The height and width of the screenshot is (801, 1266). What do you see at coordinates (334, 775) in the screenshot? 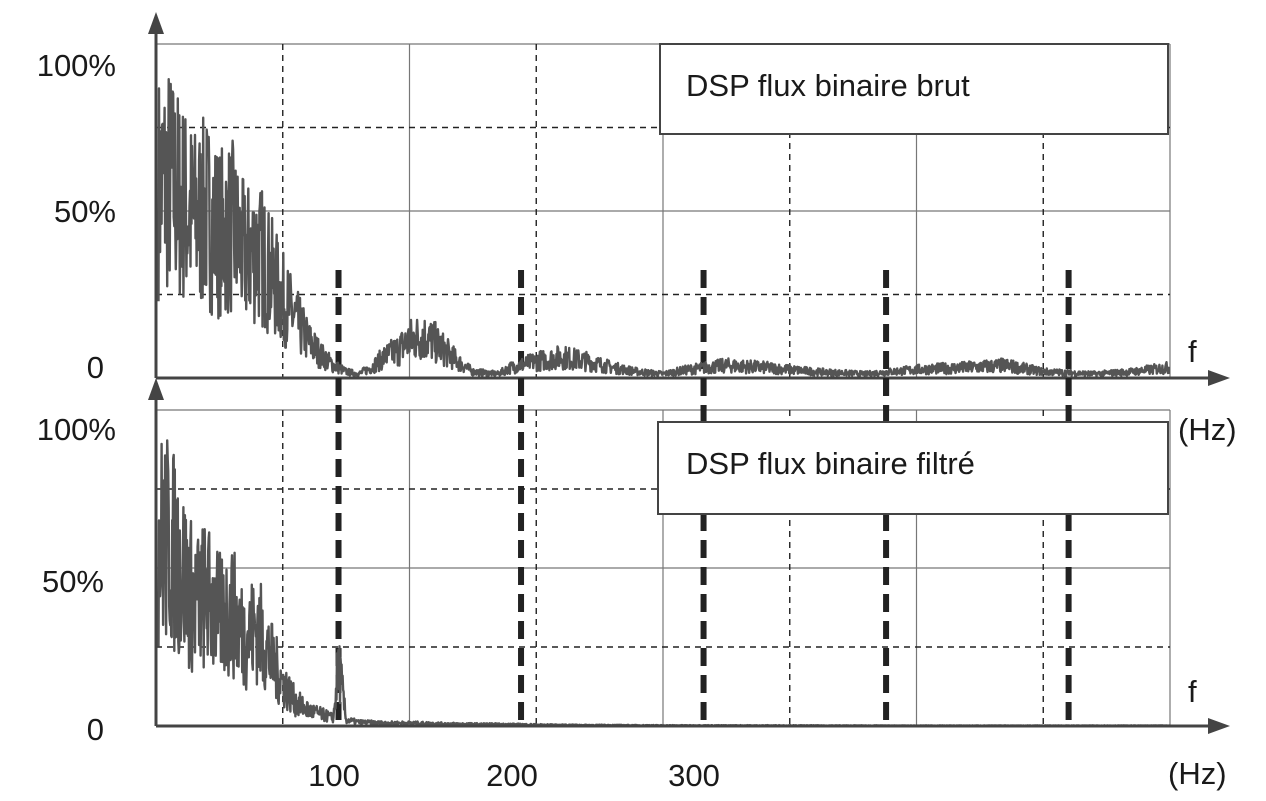
I see `x-tick-label-100: 100` at bounding box center [334, 775].